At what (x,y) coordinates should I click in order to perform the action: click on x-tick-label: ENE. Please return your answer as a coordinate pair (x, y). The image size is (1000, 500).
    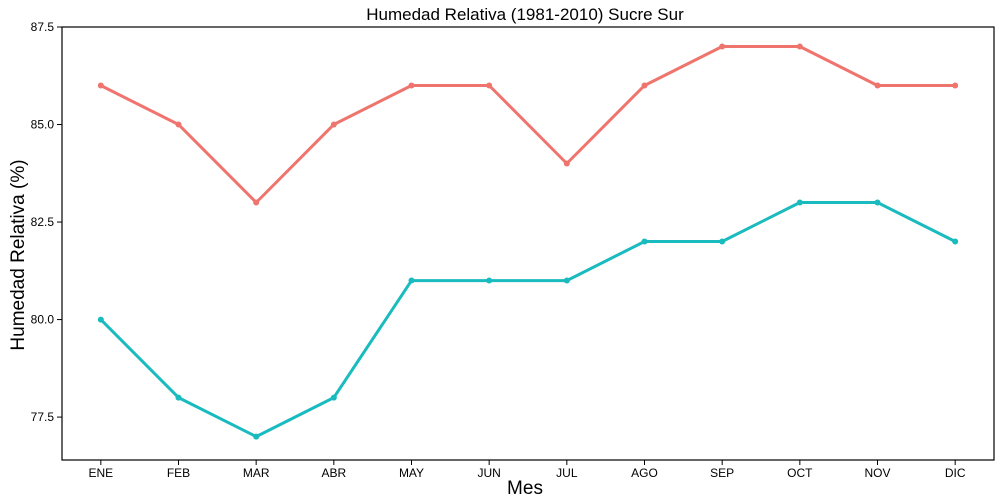
    Looking at the image, I should click on (100, 473).